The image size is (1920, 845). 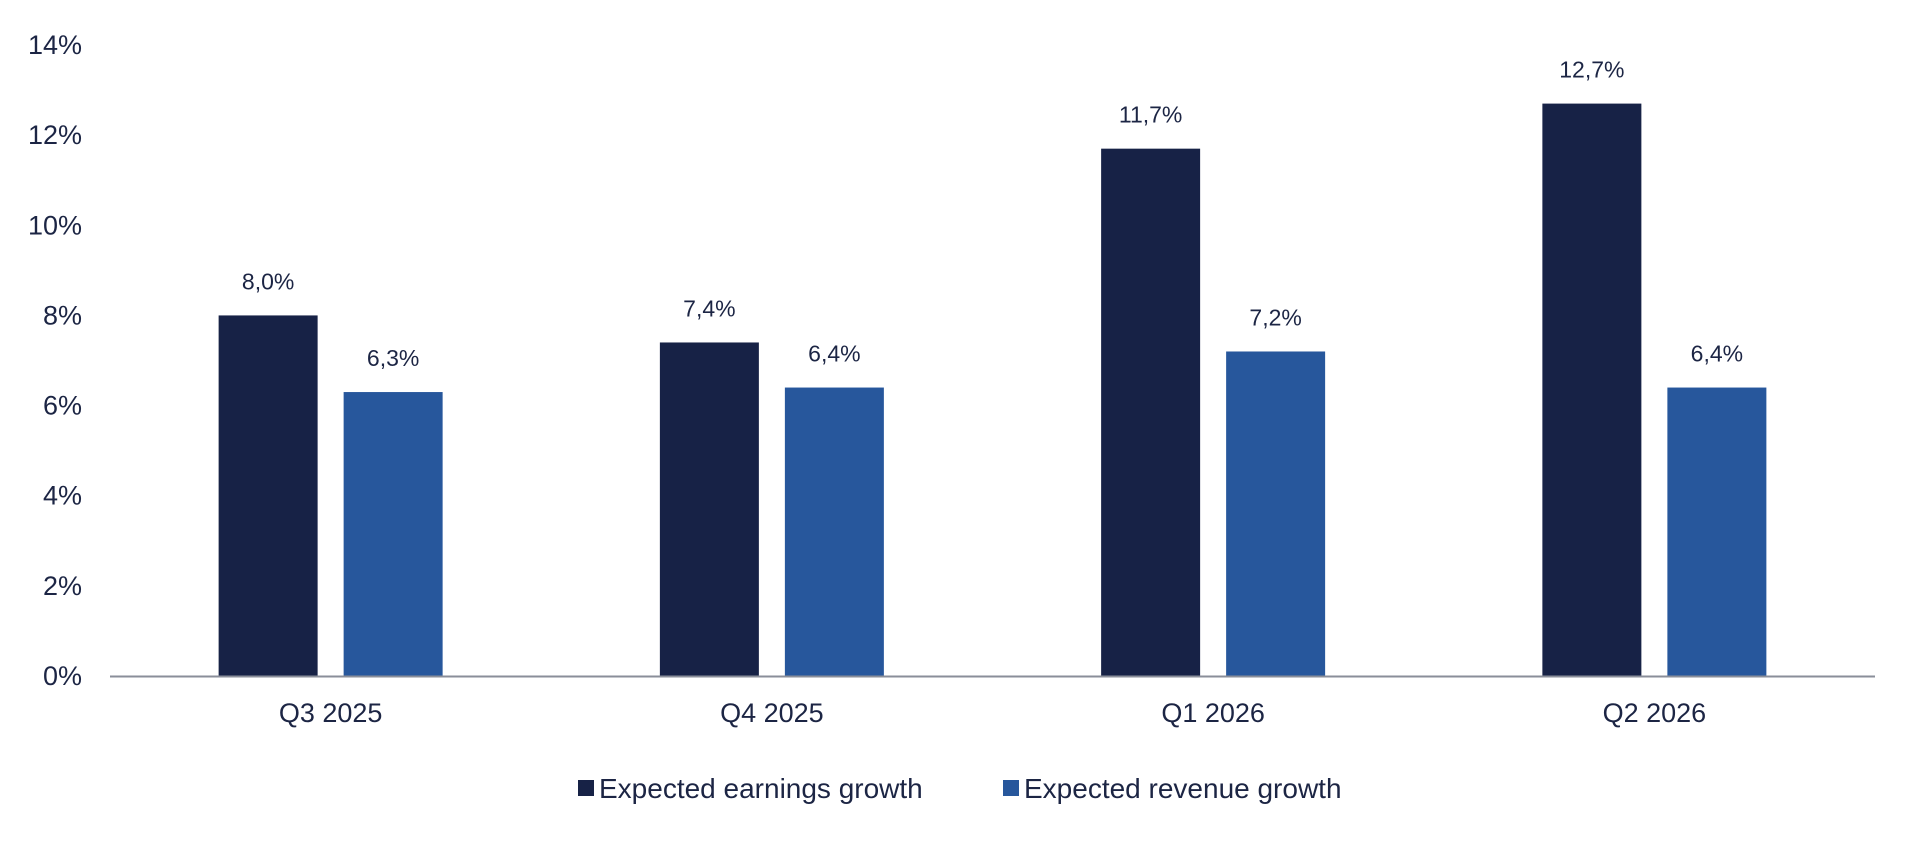 What do you see at coordinates (992, 701) in the screenshot?
I see `x-axis: Q3 2025 Q4 2025 Q1 2026 Q2 2026` at bounding box center [992, 701].